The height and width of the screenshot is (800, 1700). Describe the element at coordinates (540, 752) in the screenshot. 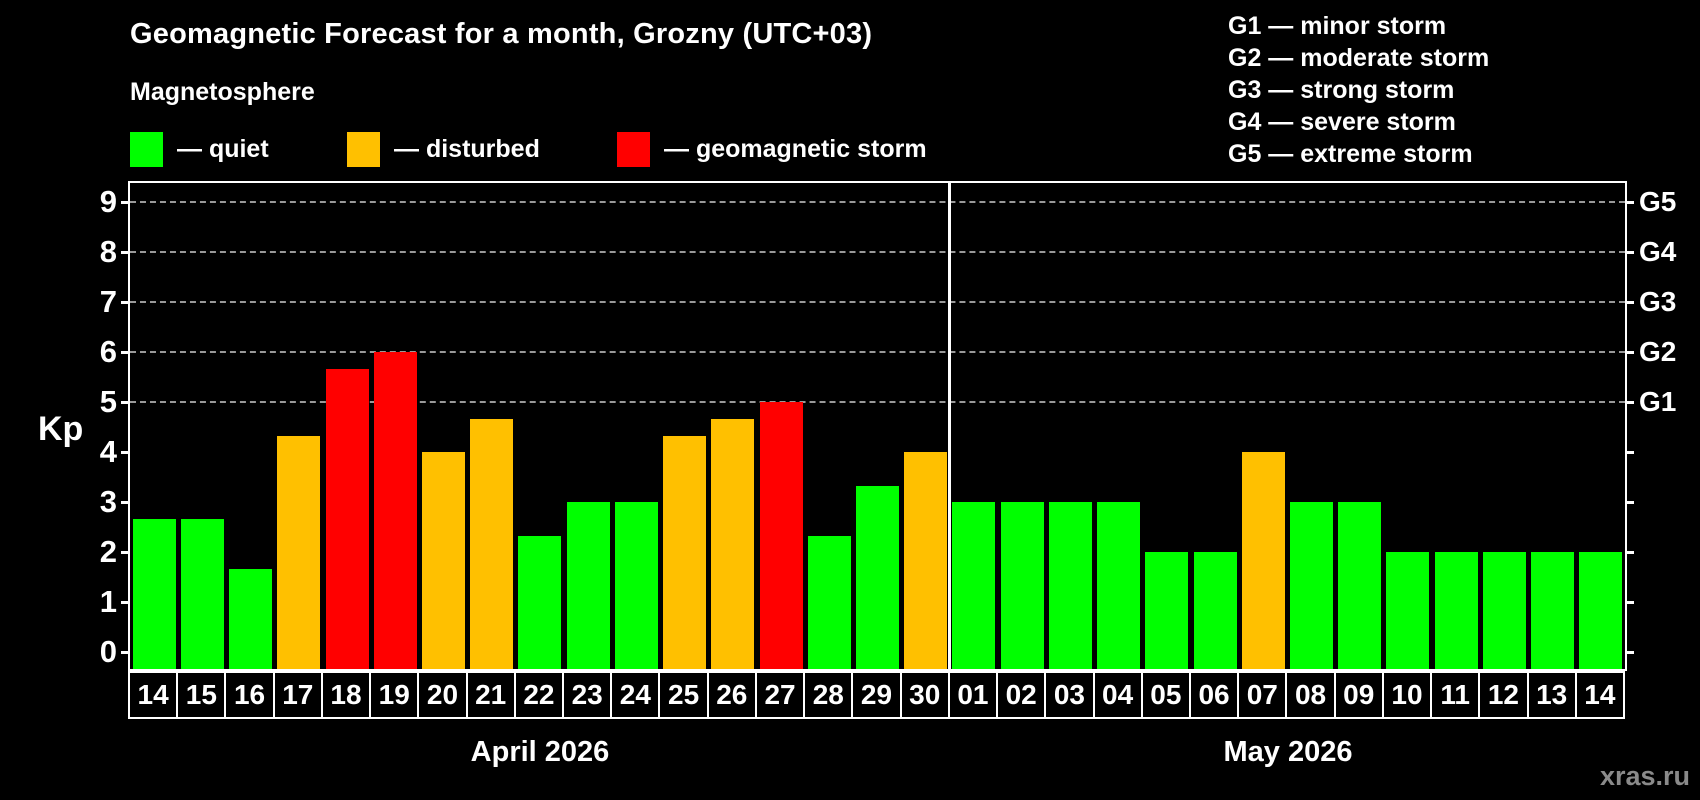

I see `month-label-april: April 2026` at that location.